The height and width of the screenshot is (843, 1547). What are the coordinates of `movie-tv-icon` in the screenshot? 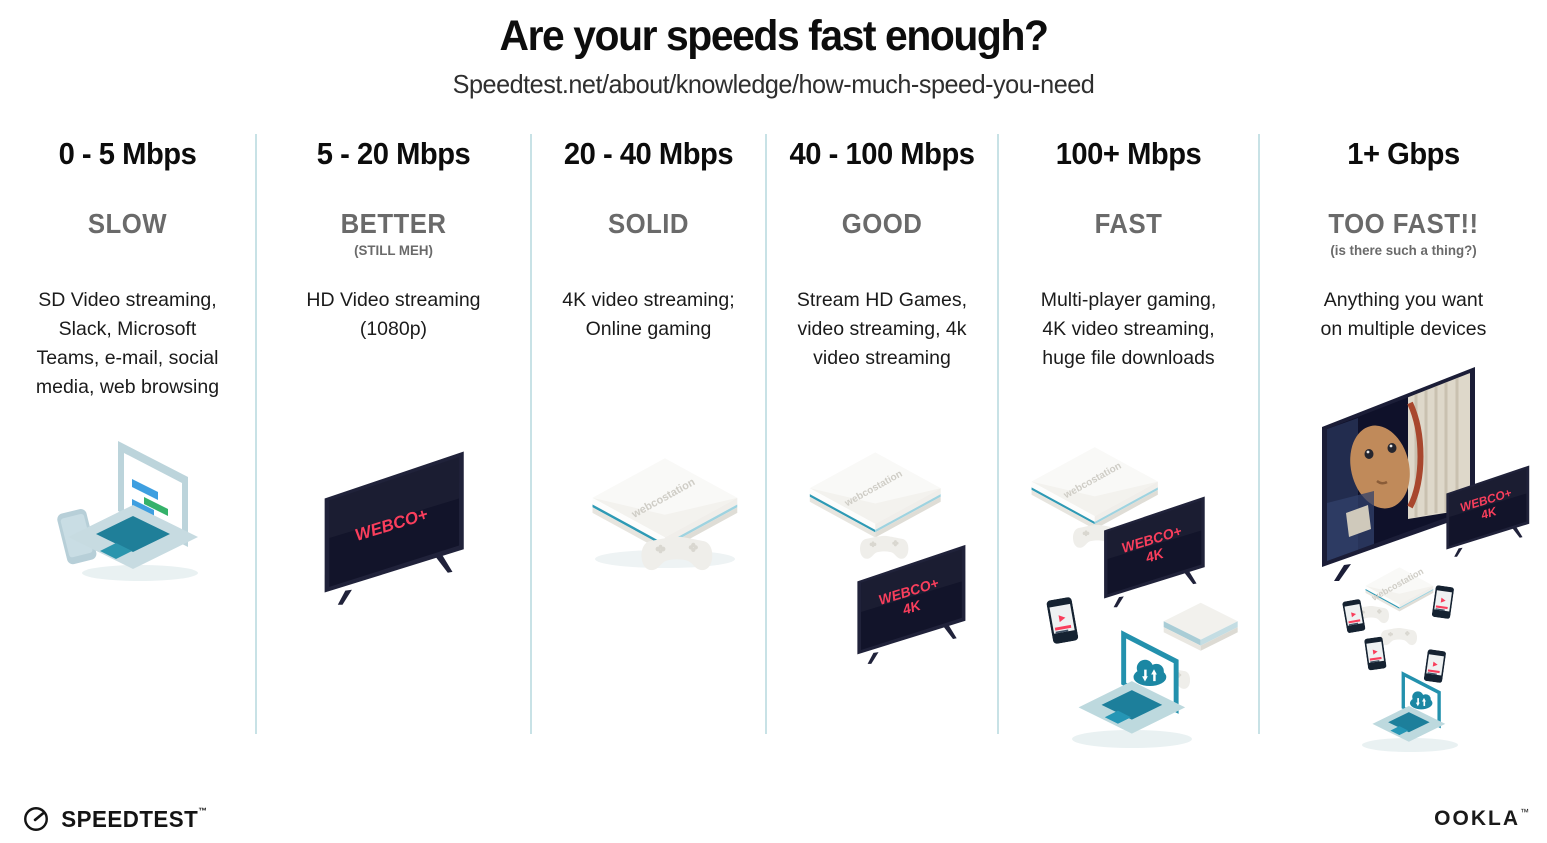 It's located at (1398, 474).